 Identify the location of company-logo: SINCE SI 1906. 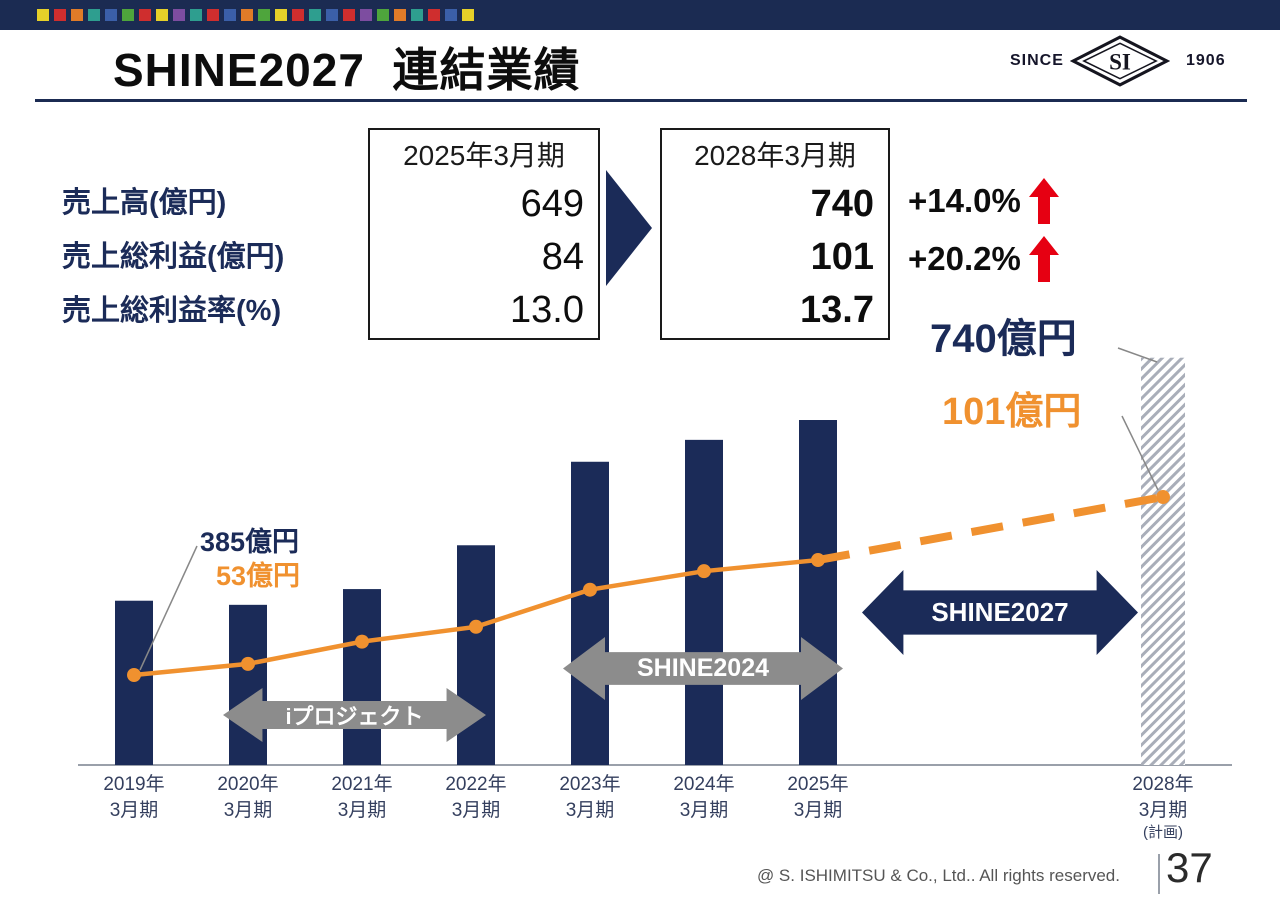
(1120, 61).